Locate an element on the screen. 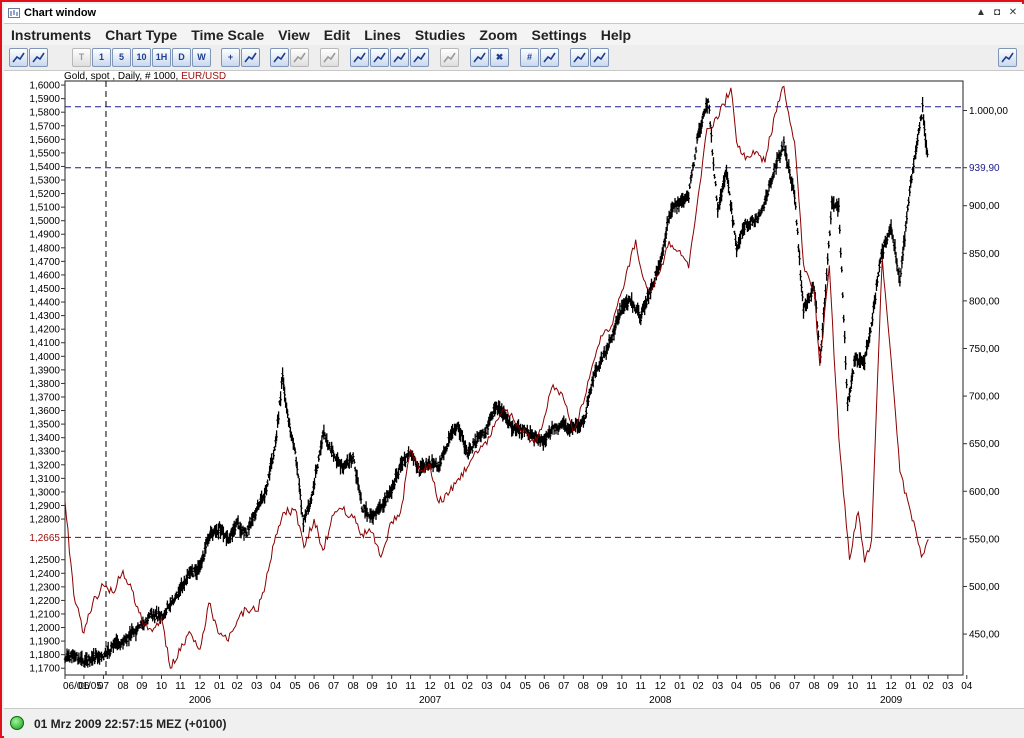  interval-weekly-button: W is located at coordinates (201, 57).